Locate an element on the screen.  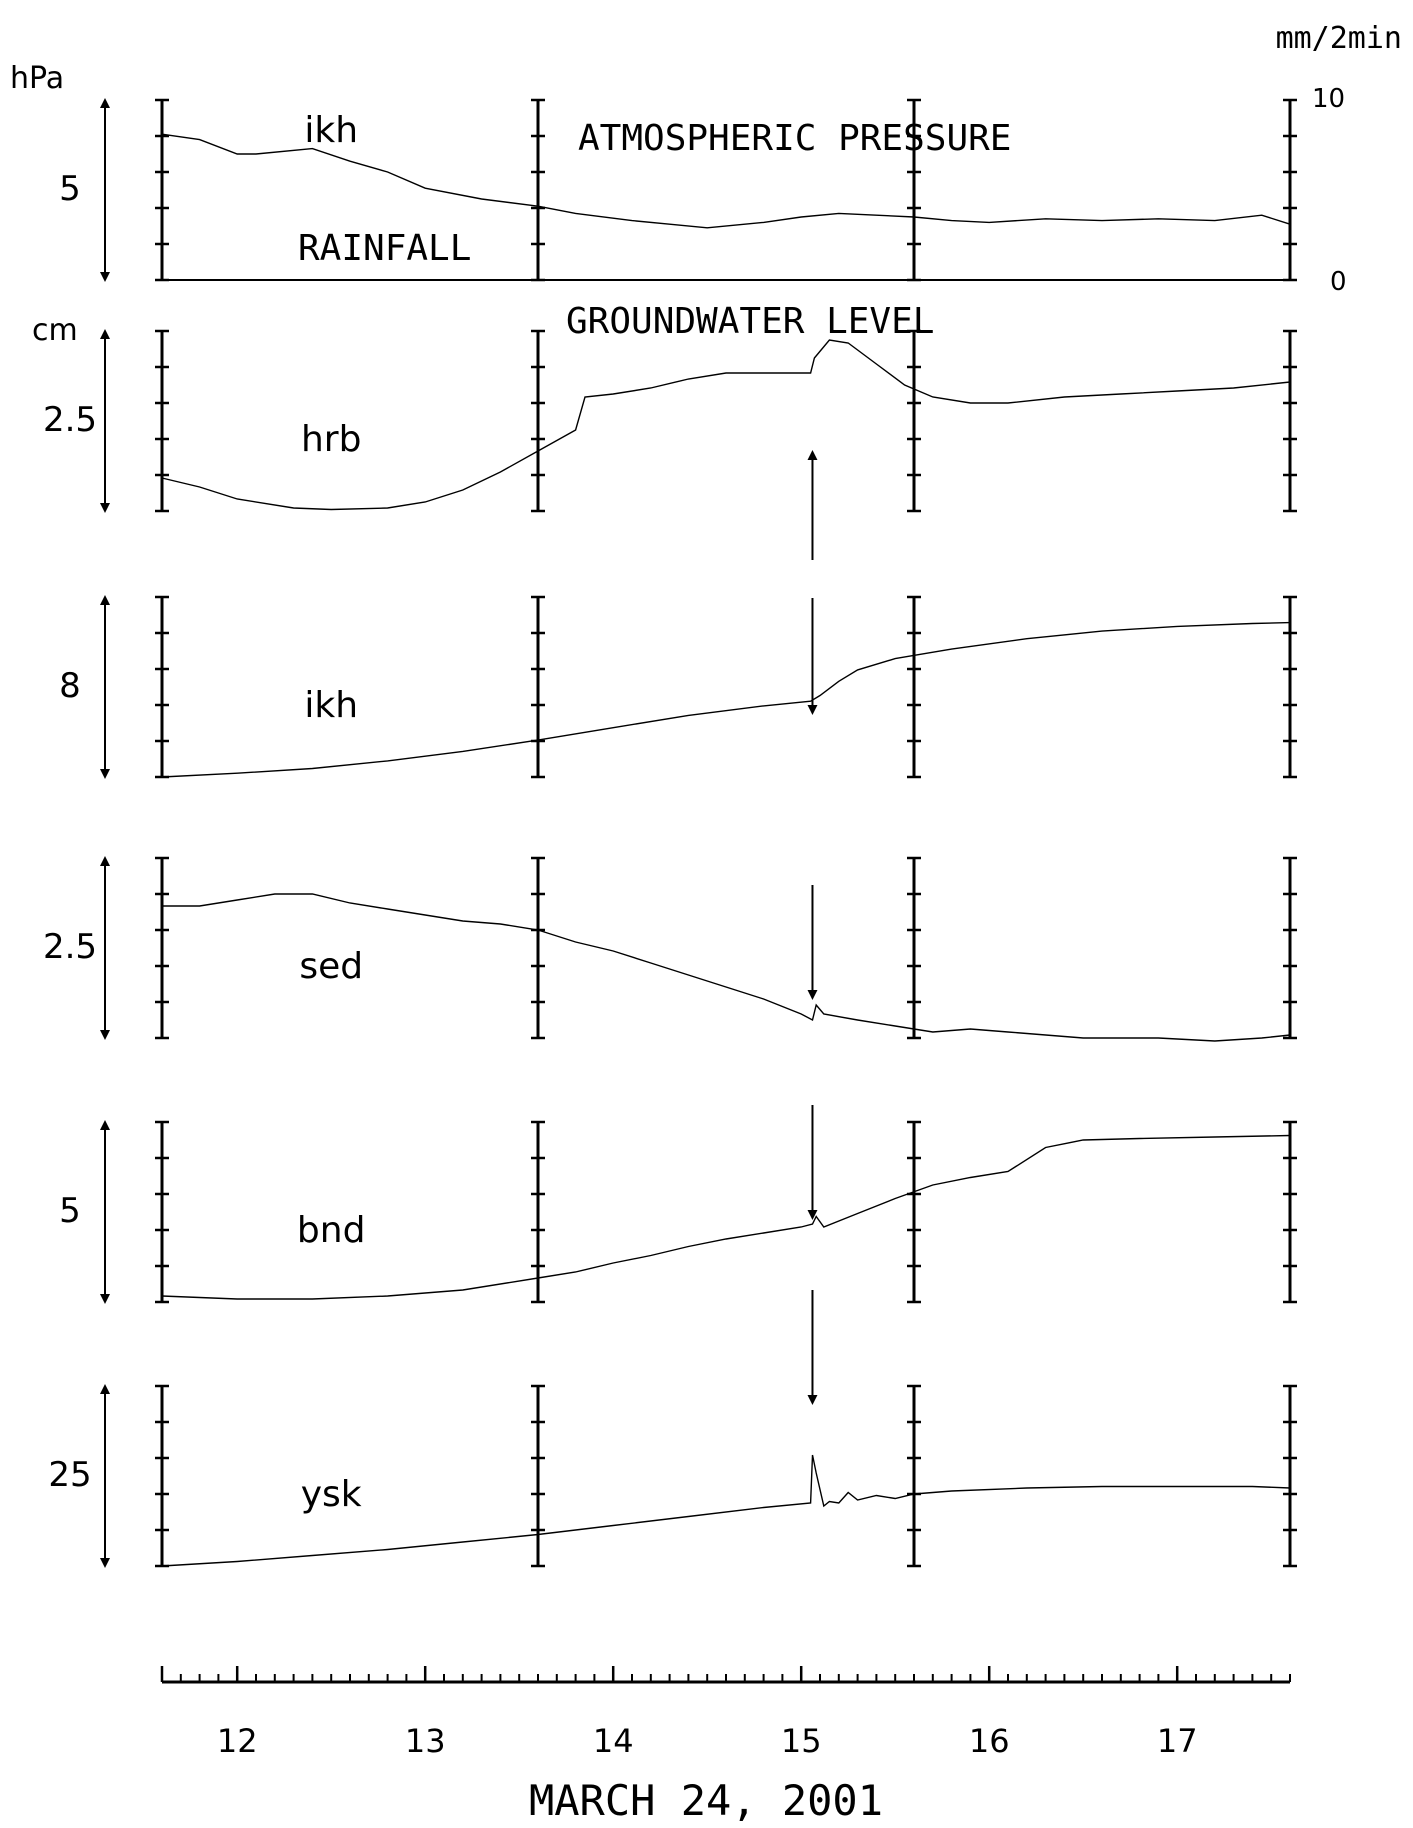
panel-6-trace is located at coordinates (726, 1510).